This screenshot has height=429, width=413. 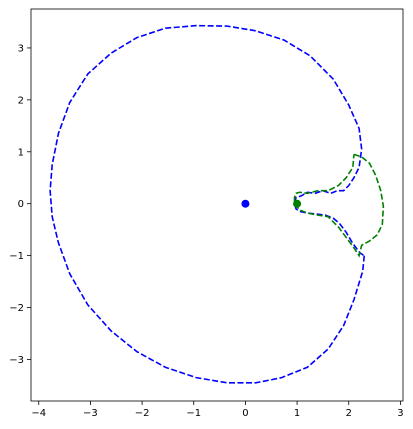 What do you see at coordinates (21, 48) in the screenshot?
I see `y-tick-label: 3` at bounding box center [21, 48].